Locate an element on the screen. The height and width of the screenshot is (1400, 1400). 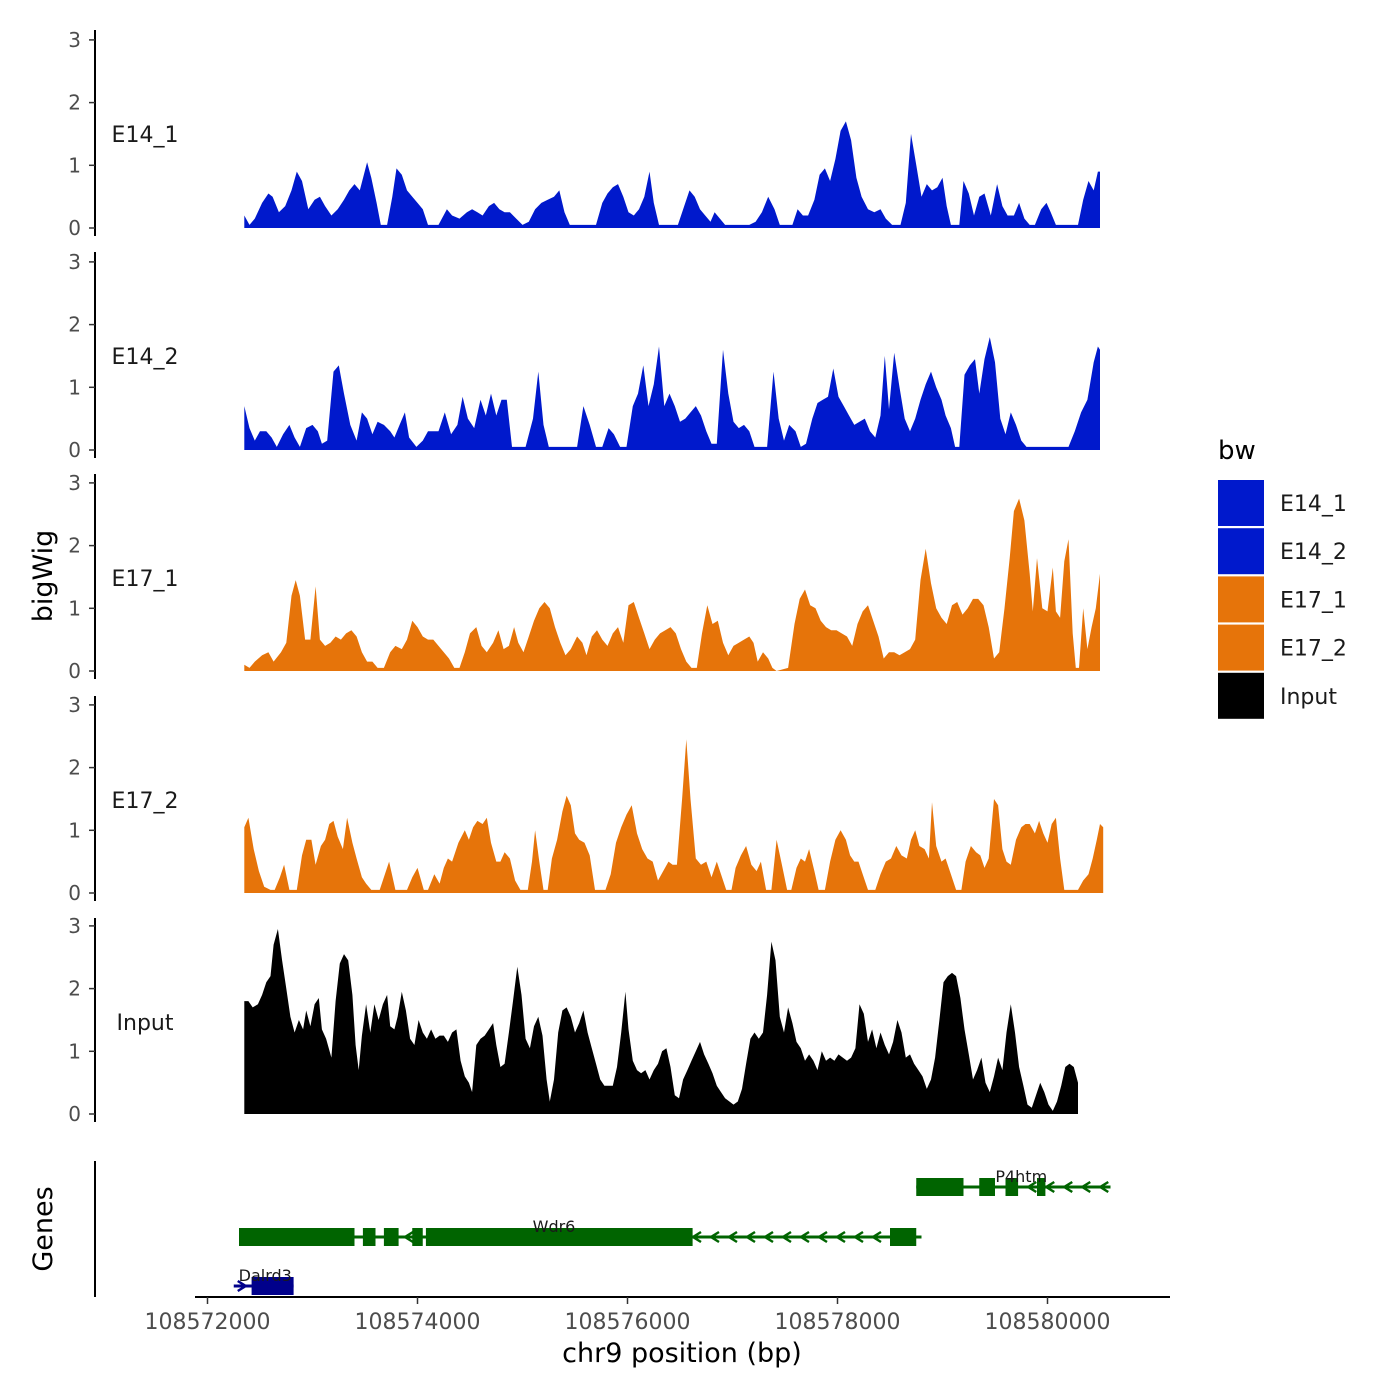
track-label: Input is located at coordinates (145, 1023).